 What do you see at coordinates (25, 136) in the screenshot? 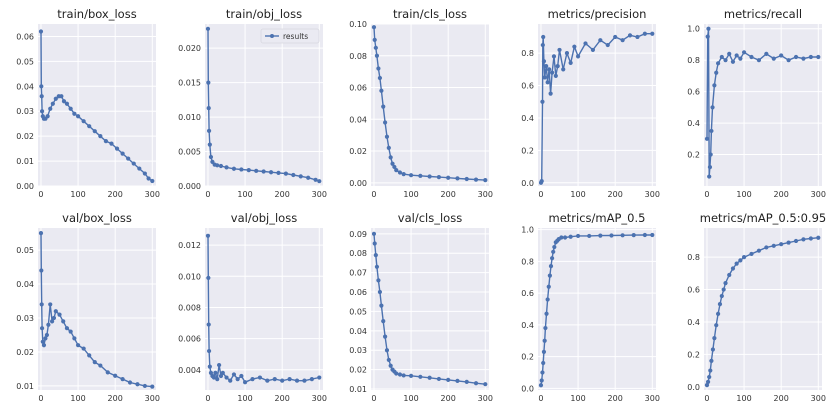
I see `y-tick-label: 0.02` at bounding box center [25, 136].